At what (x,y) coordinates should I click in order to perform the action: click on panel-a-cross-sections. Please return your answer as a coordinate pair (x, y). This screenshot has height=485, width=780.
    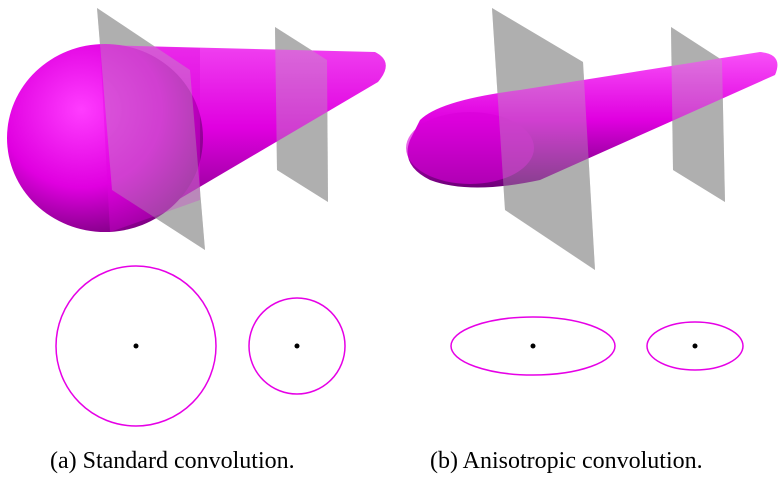
    Looking at the image, I should click on (200, 346).